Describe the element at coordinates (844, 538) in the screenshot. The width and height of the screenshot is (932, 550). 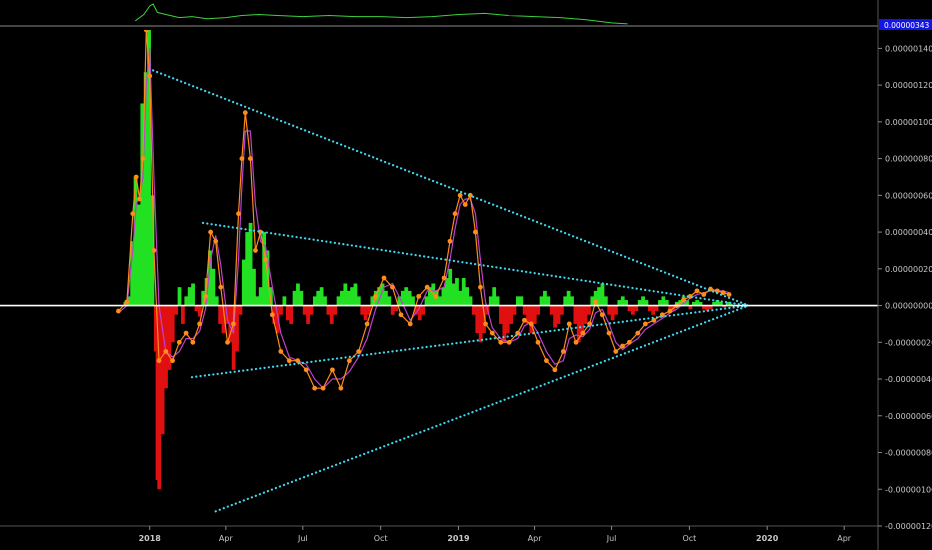
I see `x-tick-label: Apr` at that location.